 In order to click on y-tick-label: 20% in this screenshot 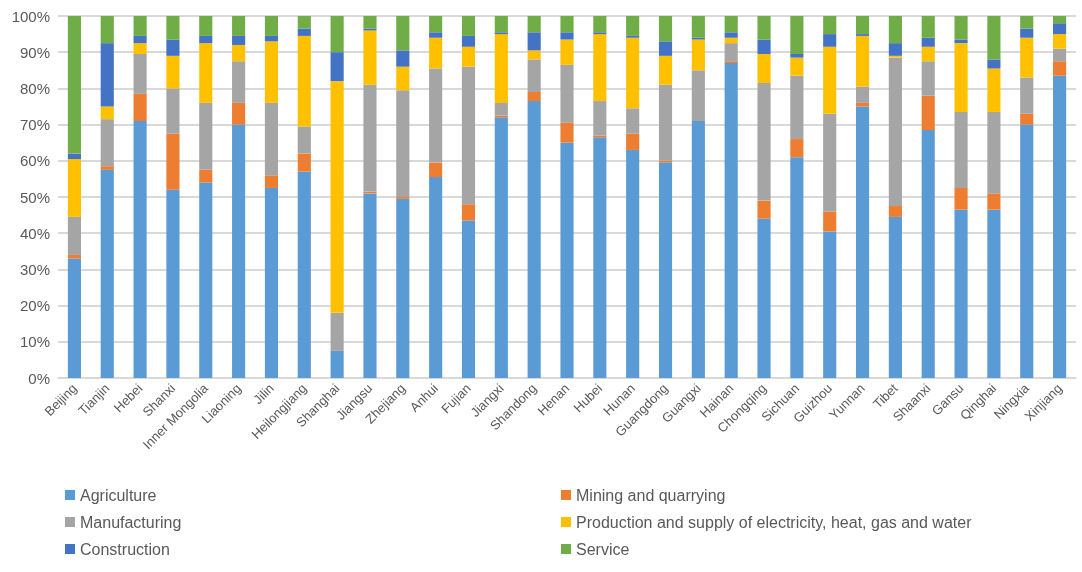, I will do `click(34, 306)`.